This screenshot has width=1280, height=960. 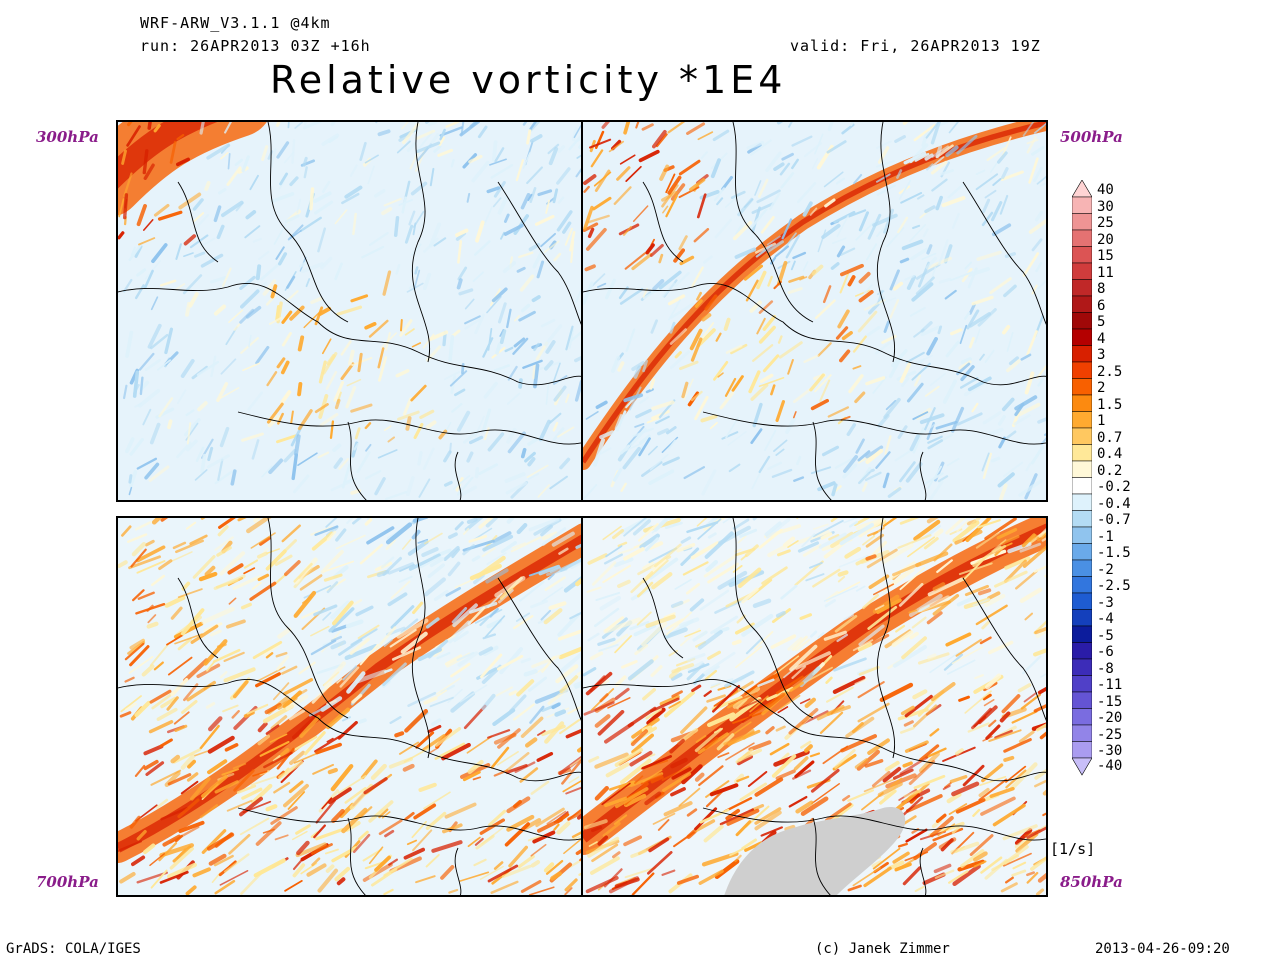 What do you see at coordinates (198, 222) in the screenshot?
I see `country-border` at bounding box center [198, 222].